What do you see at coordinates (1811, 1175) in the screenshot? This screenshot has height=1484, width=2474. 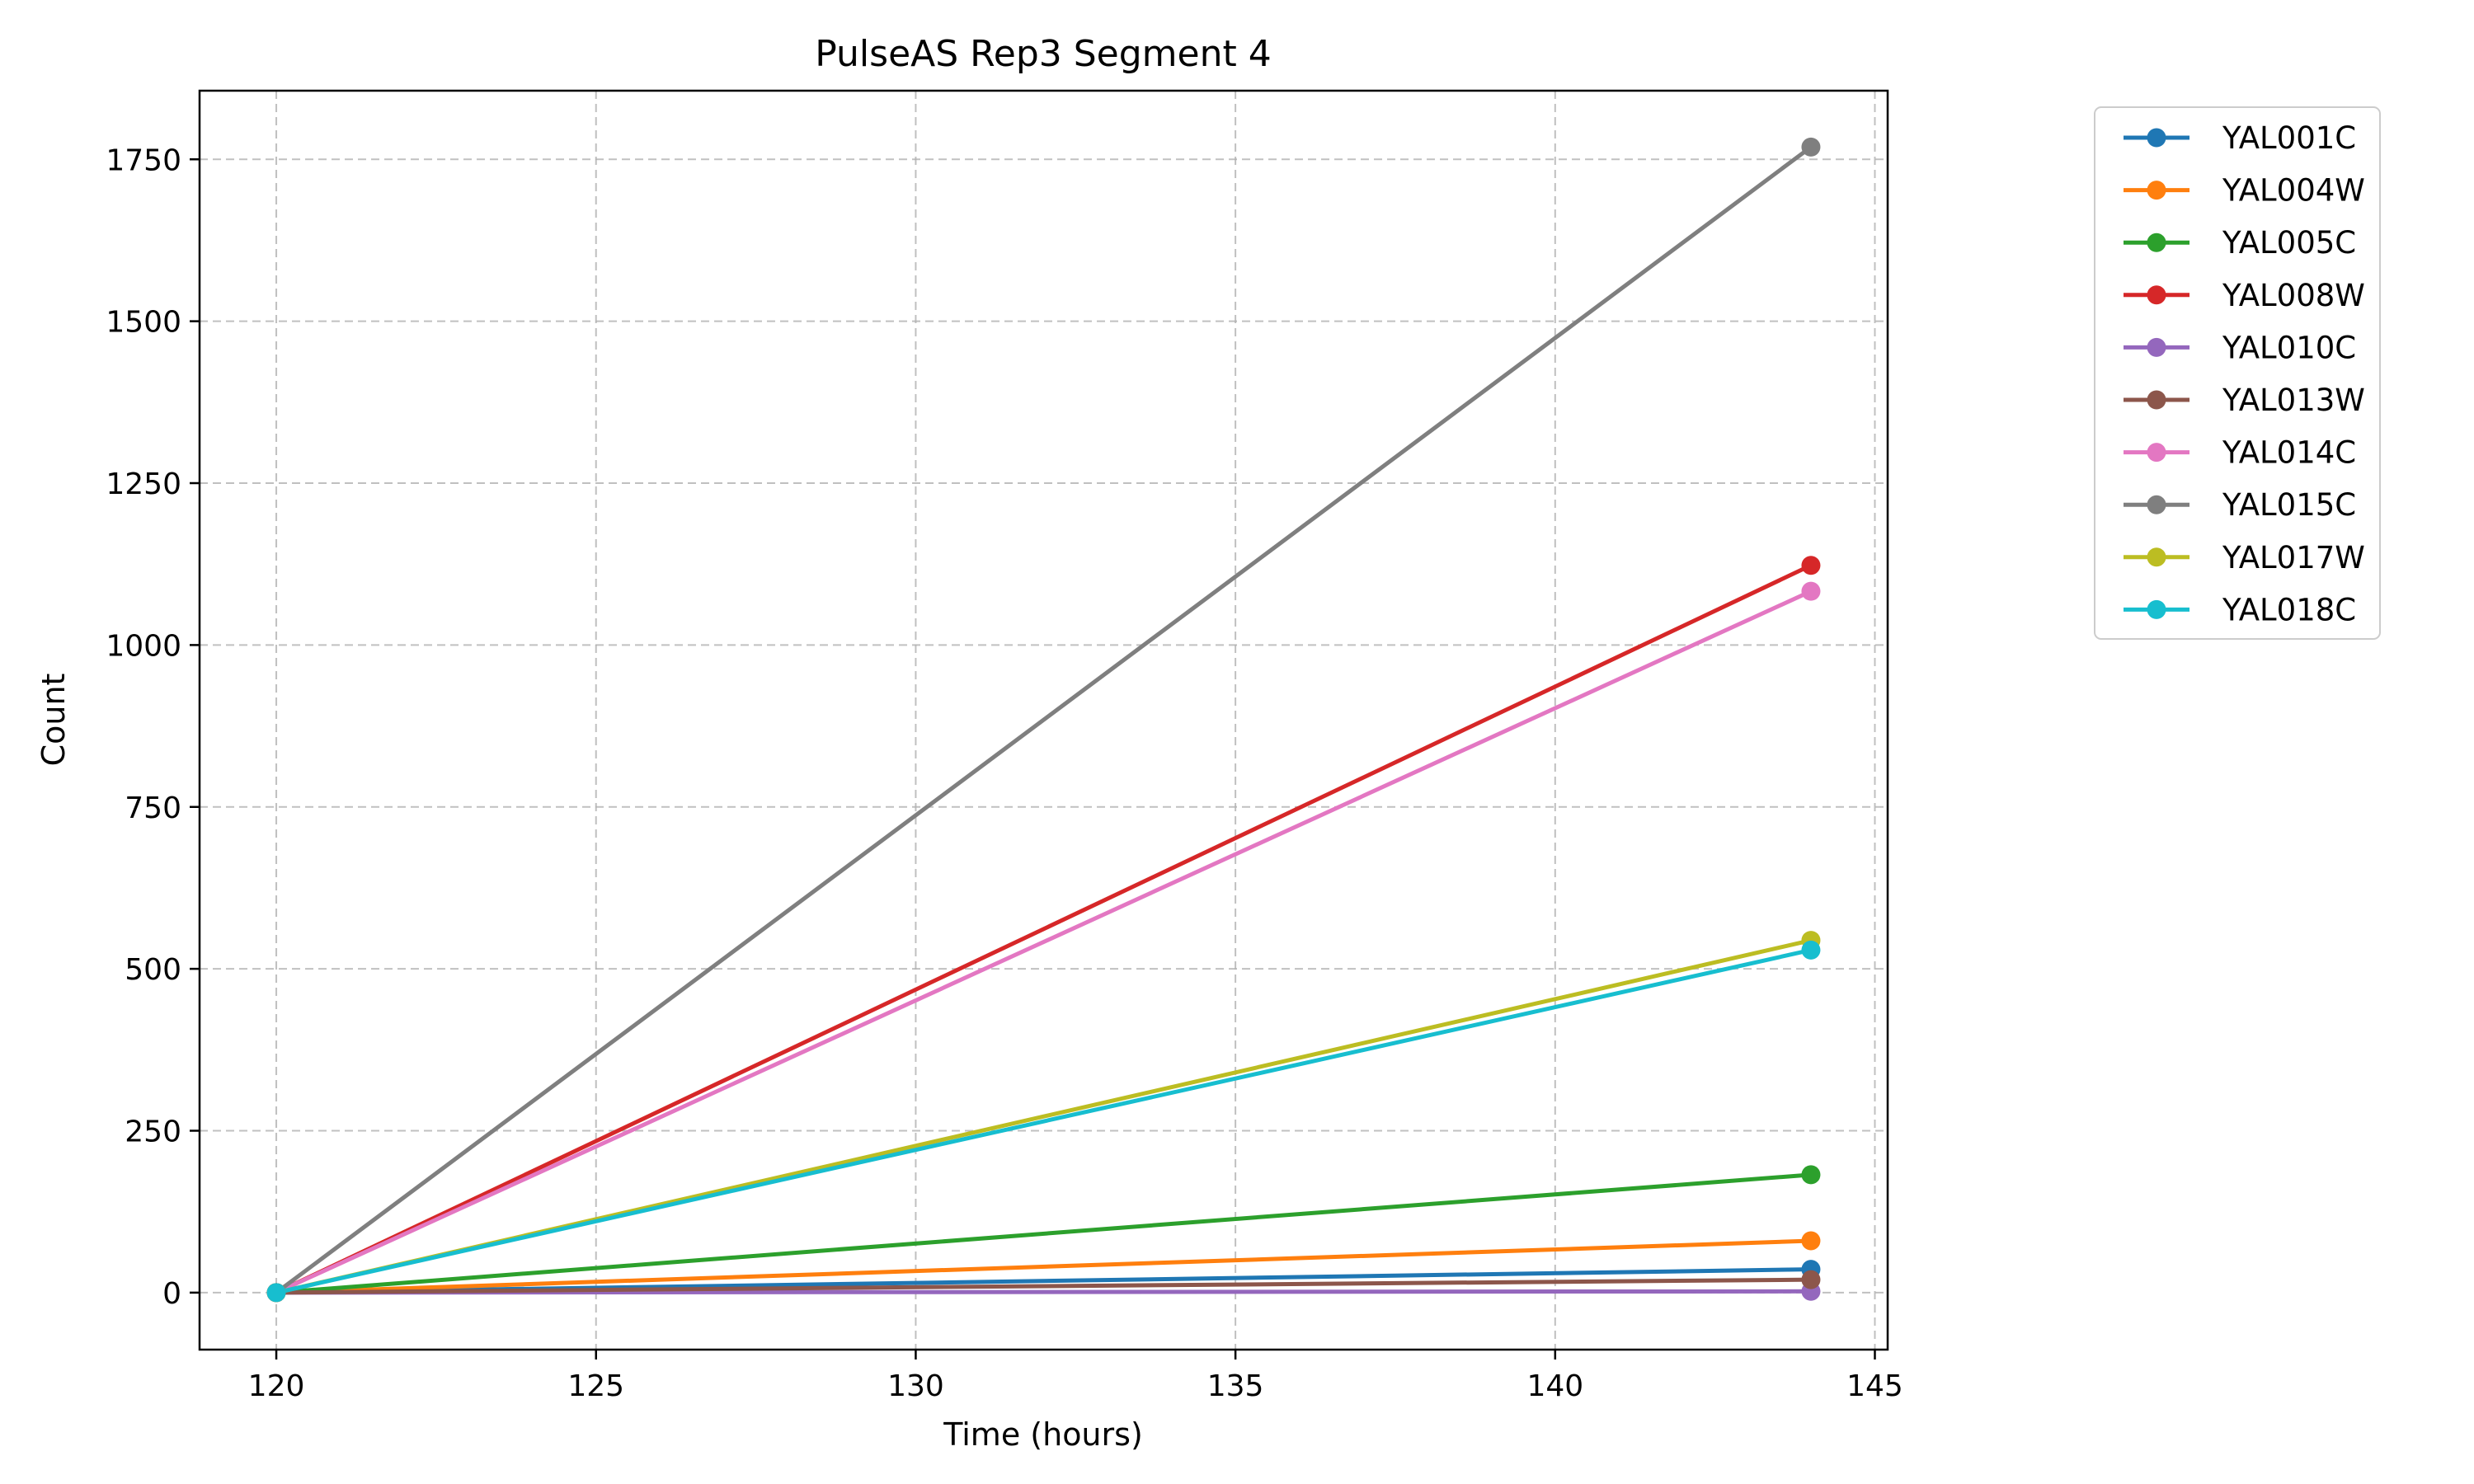 I see `data-point-YAL005C` at bounding box center [1811, 1175].